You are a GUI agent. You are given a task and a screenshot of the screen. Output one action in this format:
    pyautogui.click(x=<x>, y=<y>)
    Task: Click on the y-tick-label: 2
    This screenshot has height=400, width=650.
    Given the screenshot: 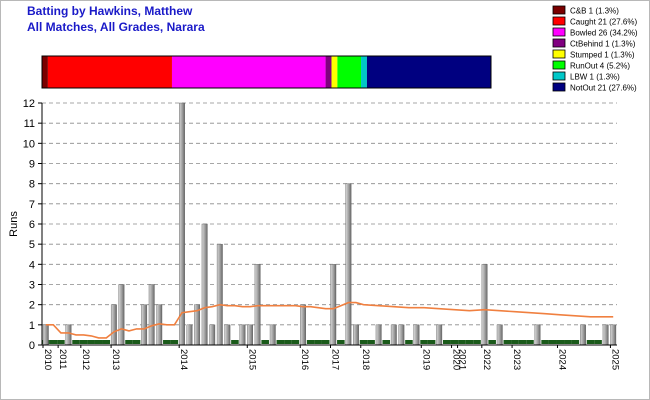 What is the action you would take?
    pyautogui.click(x=32, y=306)
    